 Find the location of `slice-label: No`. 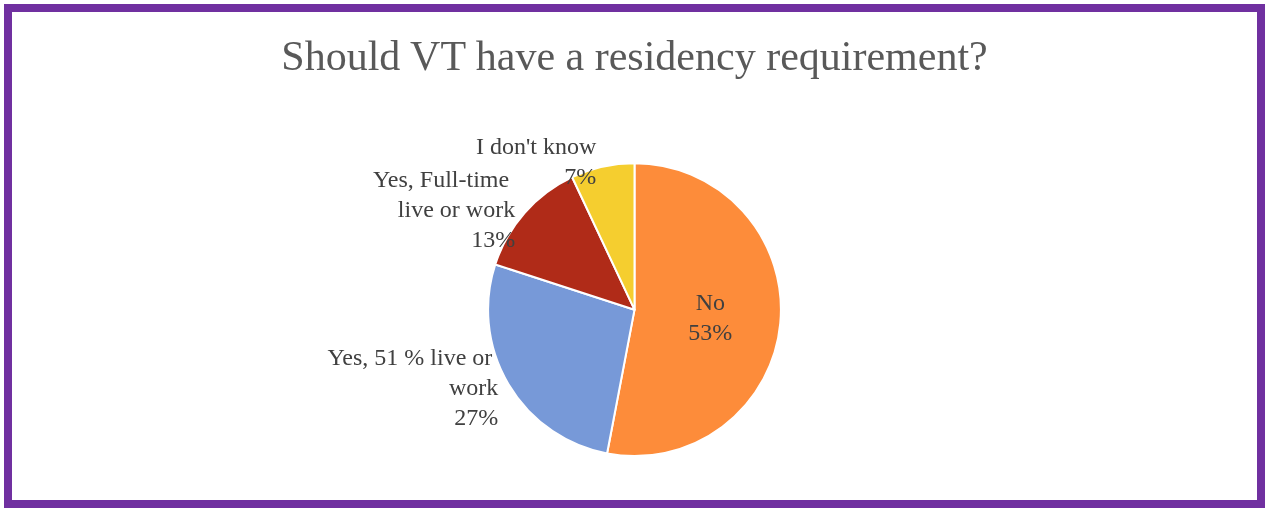

slice-label: No is located at coordinates (710, 301).